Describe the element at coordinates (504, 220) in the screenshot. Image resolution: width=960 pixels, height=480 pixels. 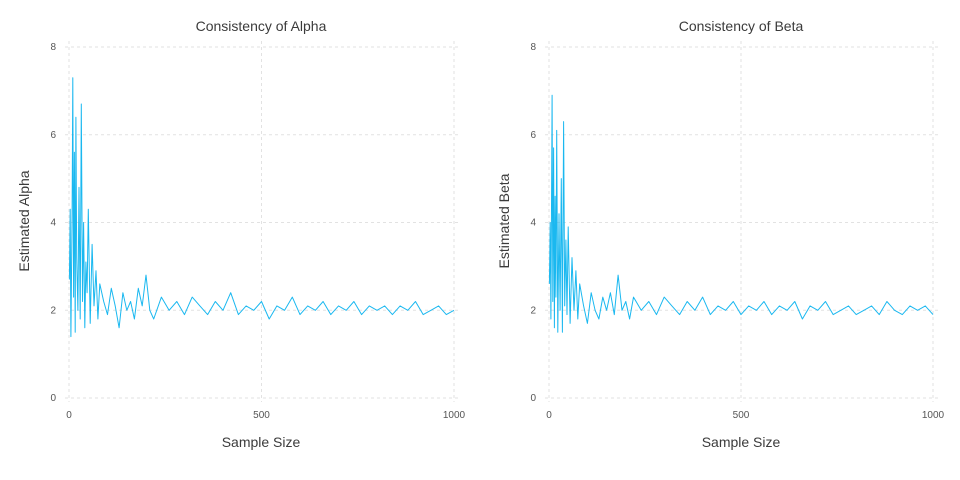
I see `y-axis-label: Estimated Beta` at that location.